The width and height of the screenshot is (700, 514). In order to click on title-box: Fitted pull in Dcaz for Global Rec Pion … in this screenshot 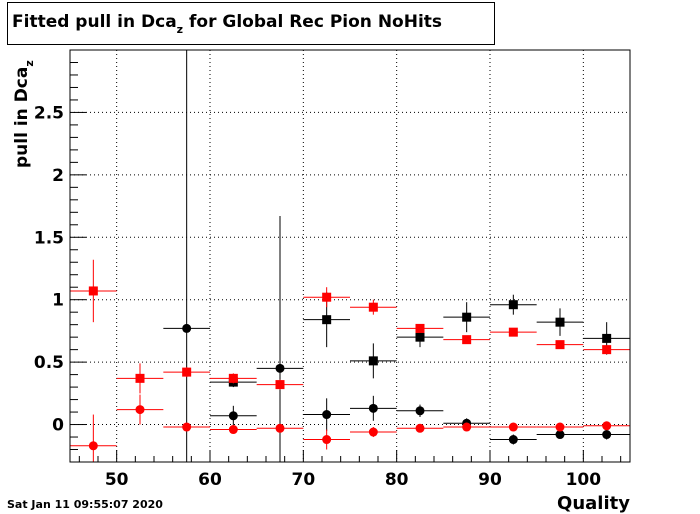, I will do `click(251, 23)`.